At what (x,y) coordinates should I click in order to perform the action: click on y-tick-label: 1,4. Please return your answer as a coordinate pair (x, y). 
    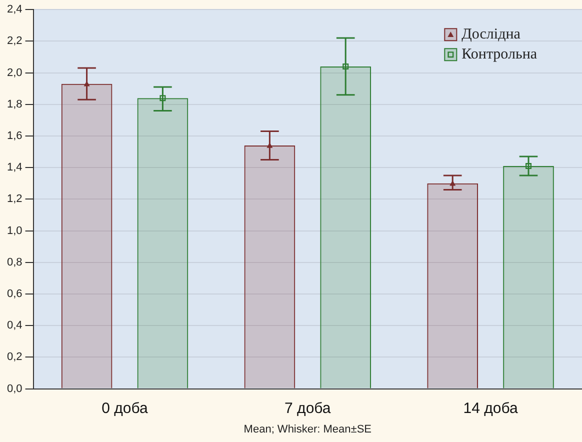
    Looking at the image, I should click on (14, 168).